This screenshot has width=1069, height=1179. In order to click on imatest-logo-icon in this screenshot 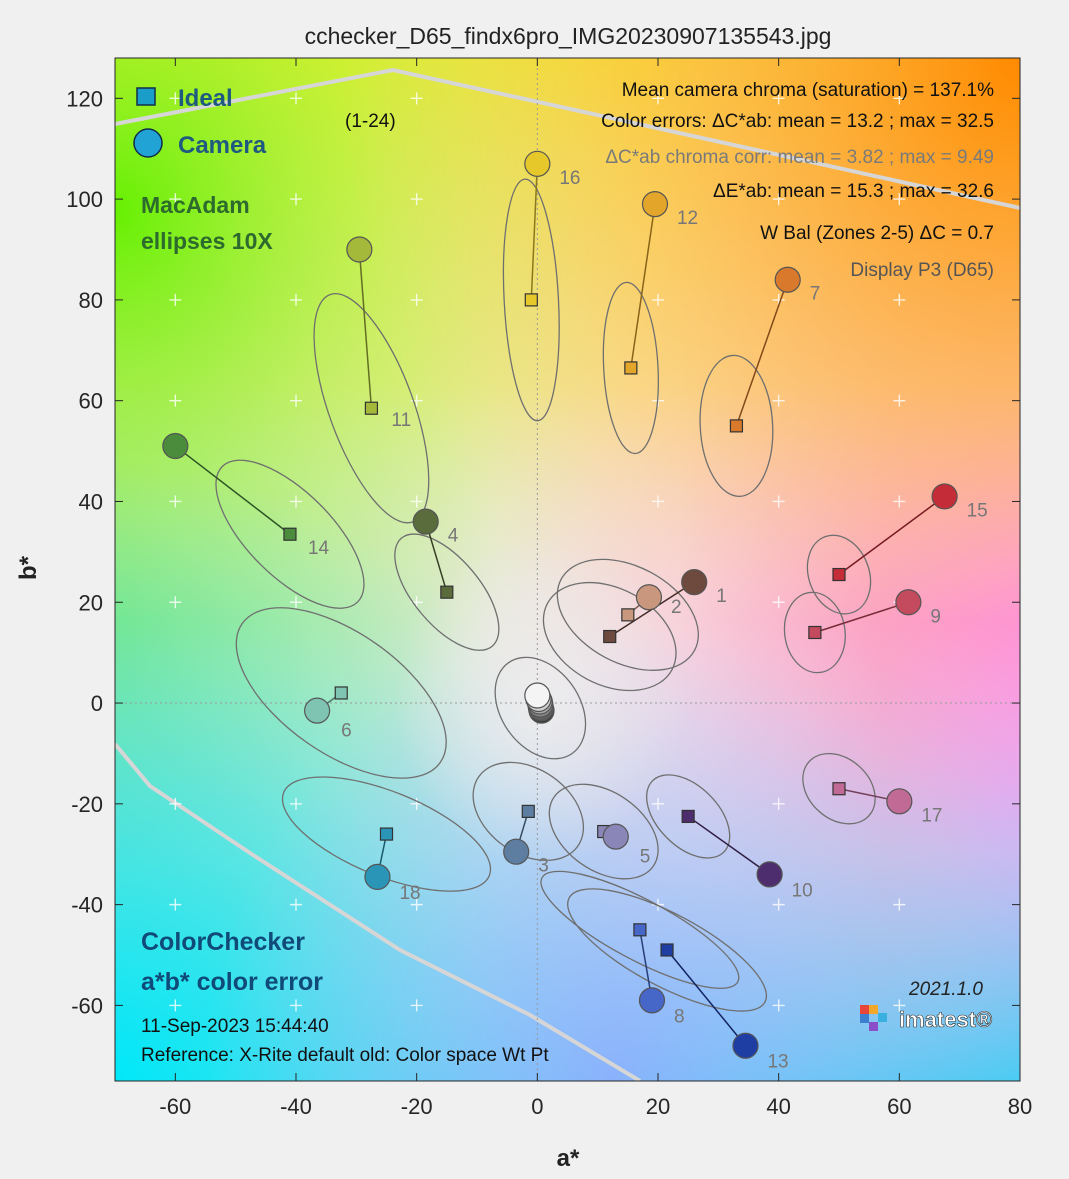, I will do `click(873, 1018)`.